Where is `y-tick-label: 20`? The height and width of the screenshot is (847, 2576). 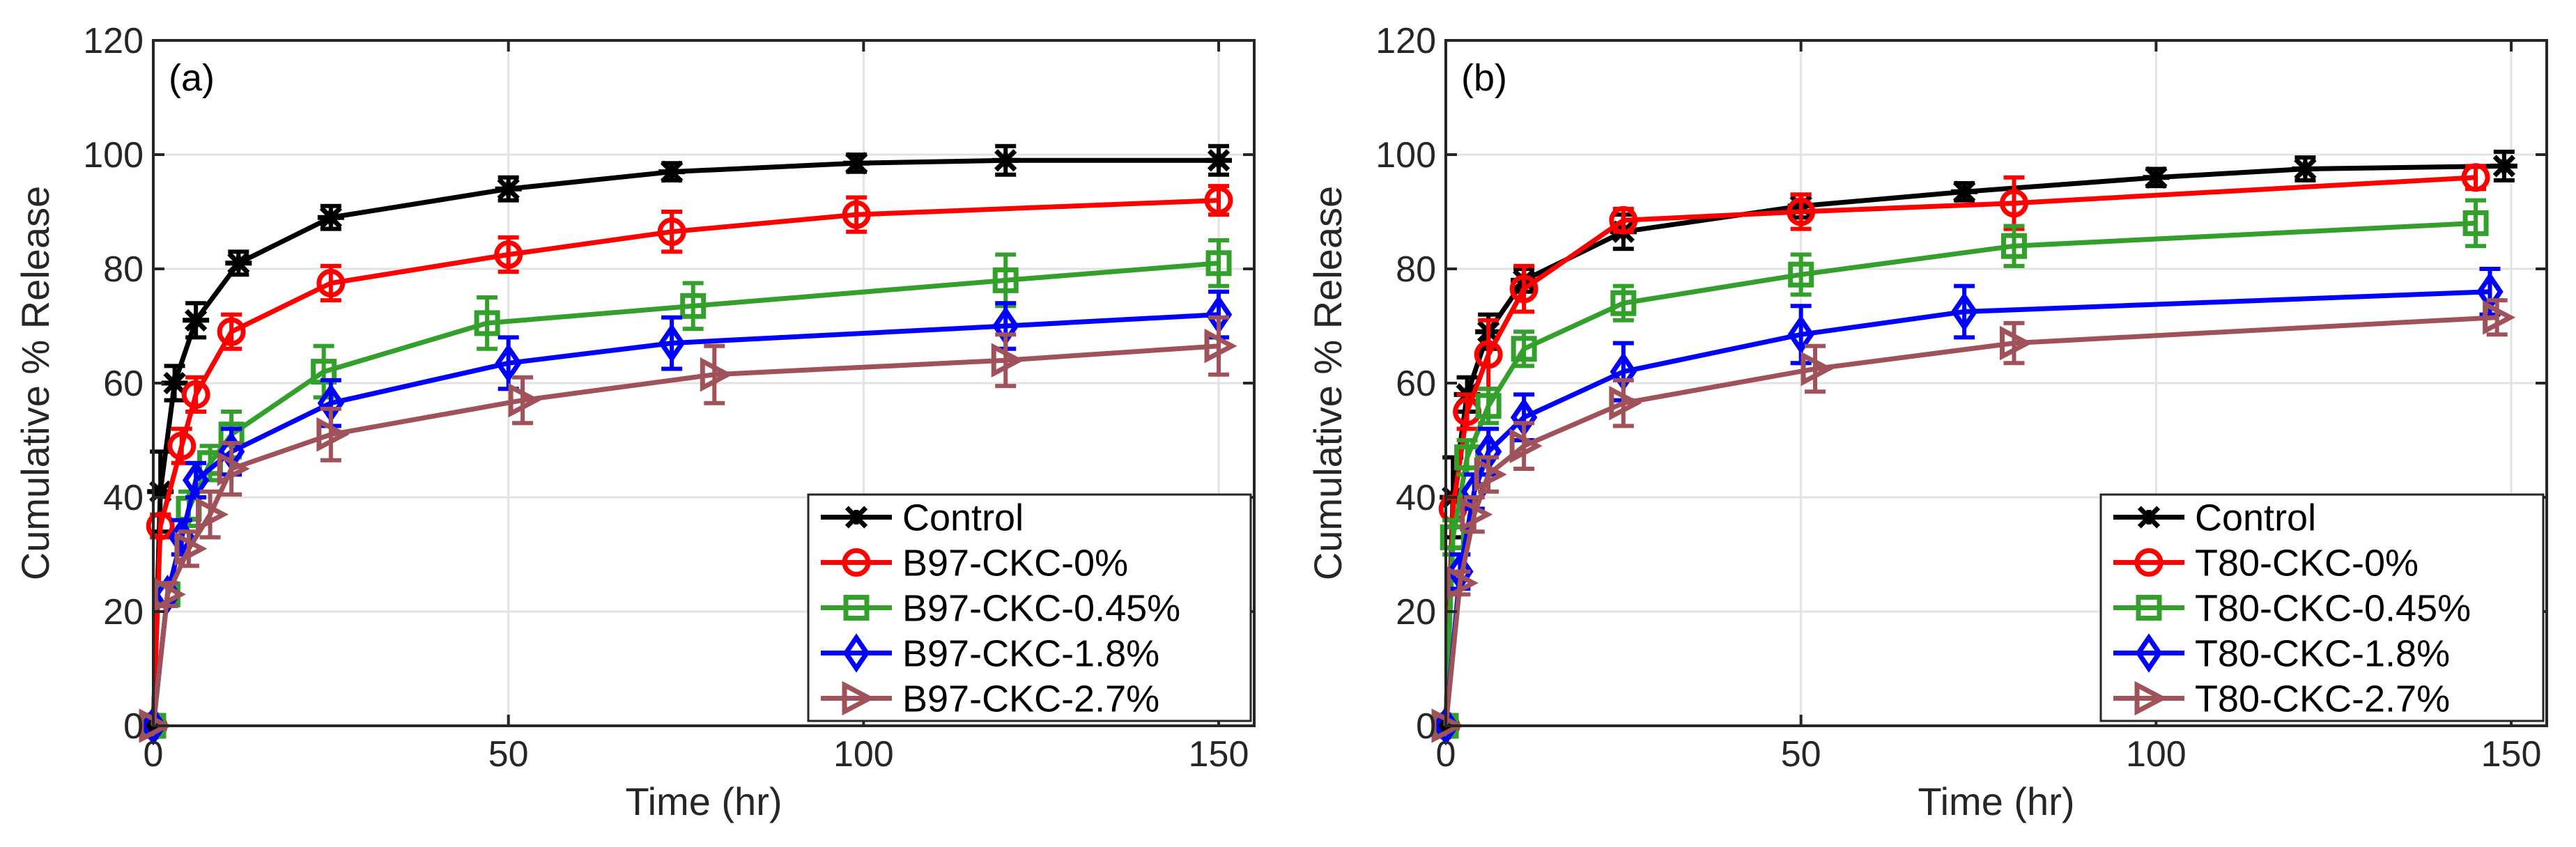 y-tick-label: 20 is located at coordinates (123, 612).